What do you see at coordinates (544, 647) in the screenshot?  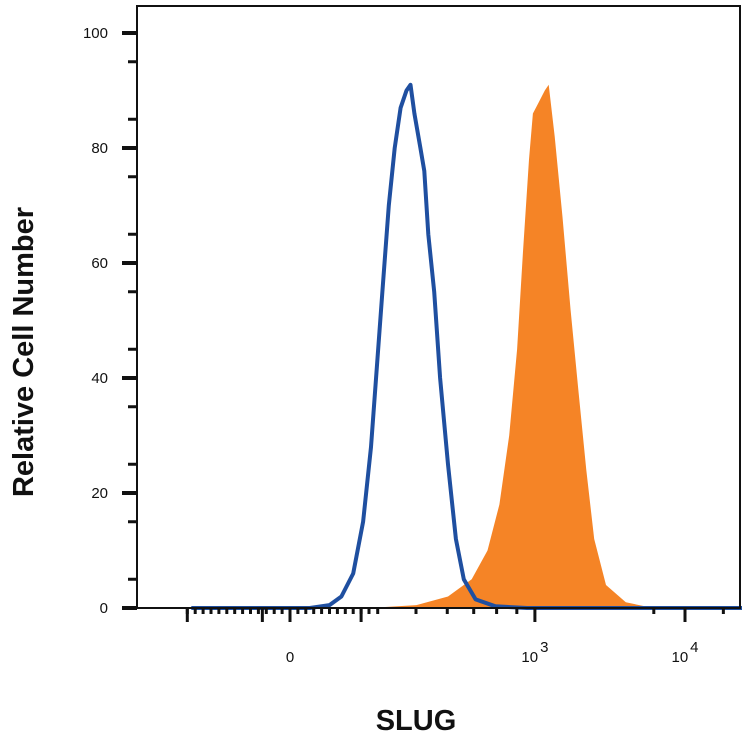 I see `x-tick-exponent: 3` at bounding box center [544, 647].